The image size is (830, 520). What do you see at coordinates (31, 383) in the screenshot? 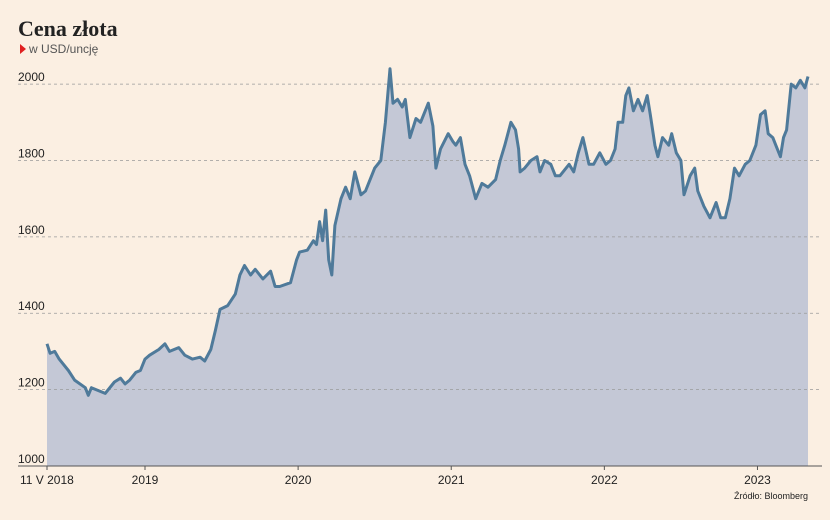
I see `y-tick-label: 1200` at bounding box center [31, 383].